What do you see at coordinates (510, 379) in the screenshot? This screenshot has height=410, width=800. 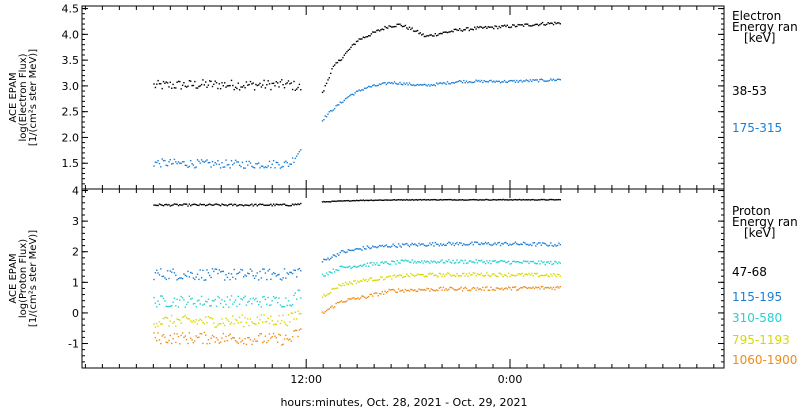 I see `x-tick-label: 0:00` at bounding box center [510, 379].